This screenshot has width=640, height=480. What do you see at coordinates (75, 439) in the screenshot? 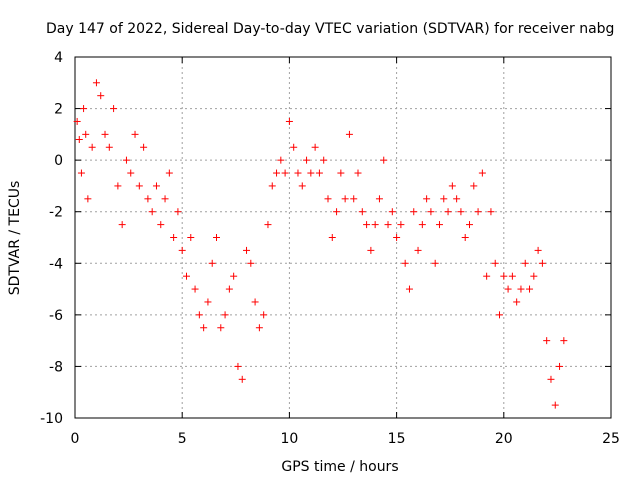
I see `x-tick-label: 0` at bounding box center [75, 439].